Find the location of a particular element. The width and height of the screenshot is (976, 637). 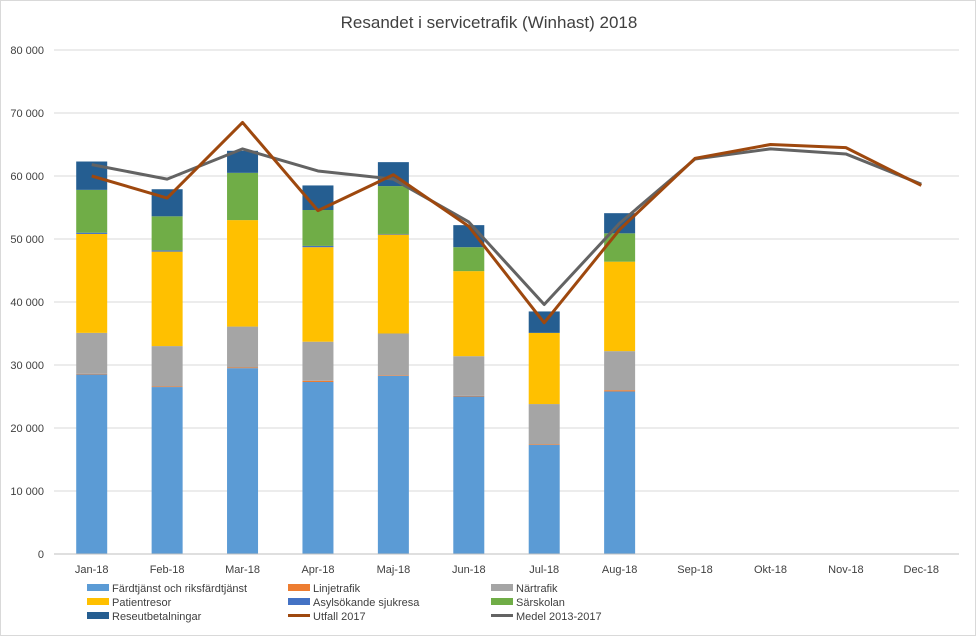

legend-swatch-s-rskolan is located at coordinates (502, 601).